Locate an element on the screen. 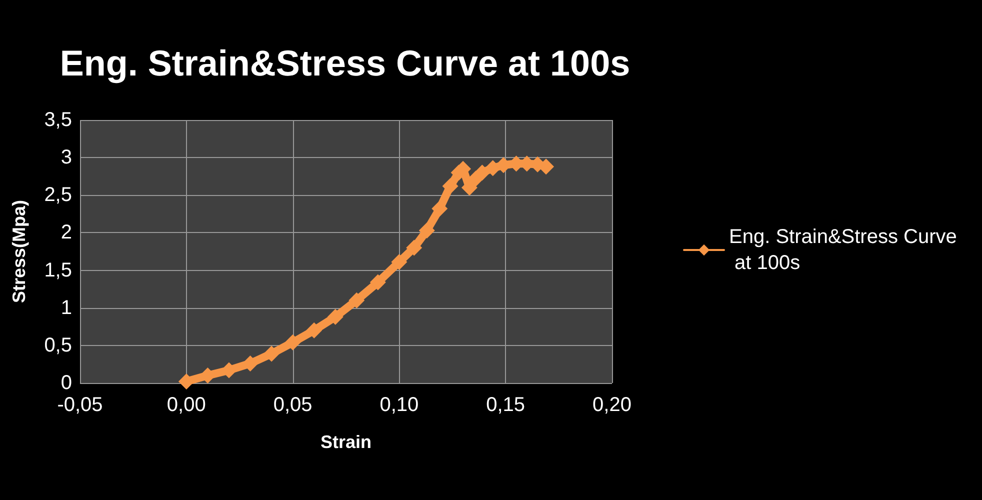  y-tick-label: 3 is located at coordinates (66, 157).